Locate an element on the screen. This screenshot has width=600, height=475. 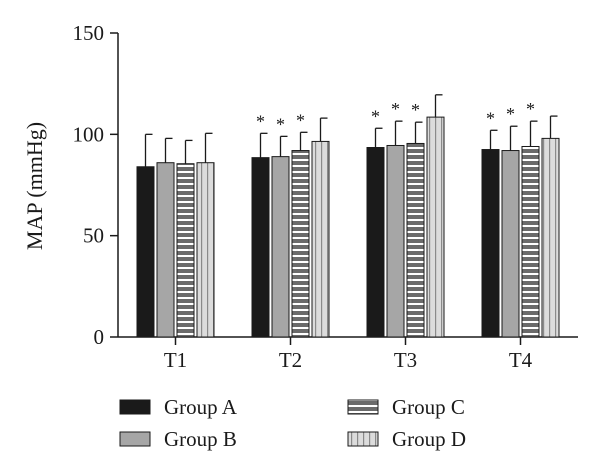
legend-label: Group B is located at coordinates (200, 439).